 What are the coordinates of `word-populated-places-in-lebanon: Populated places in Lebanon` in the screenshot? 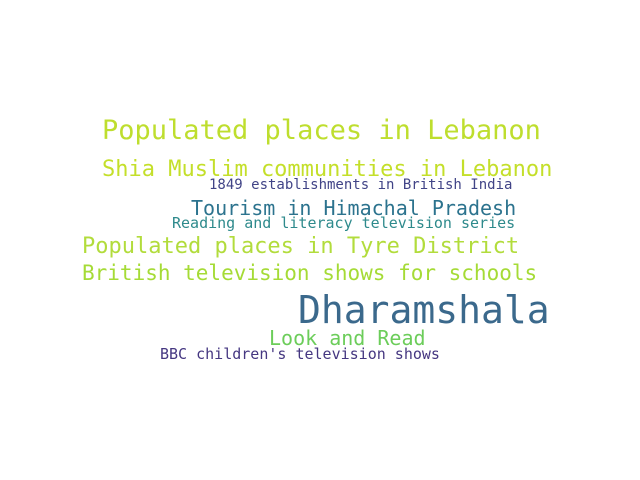 It's located at (321, 130).